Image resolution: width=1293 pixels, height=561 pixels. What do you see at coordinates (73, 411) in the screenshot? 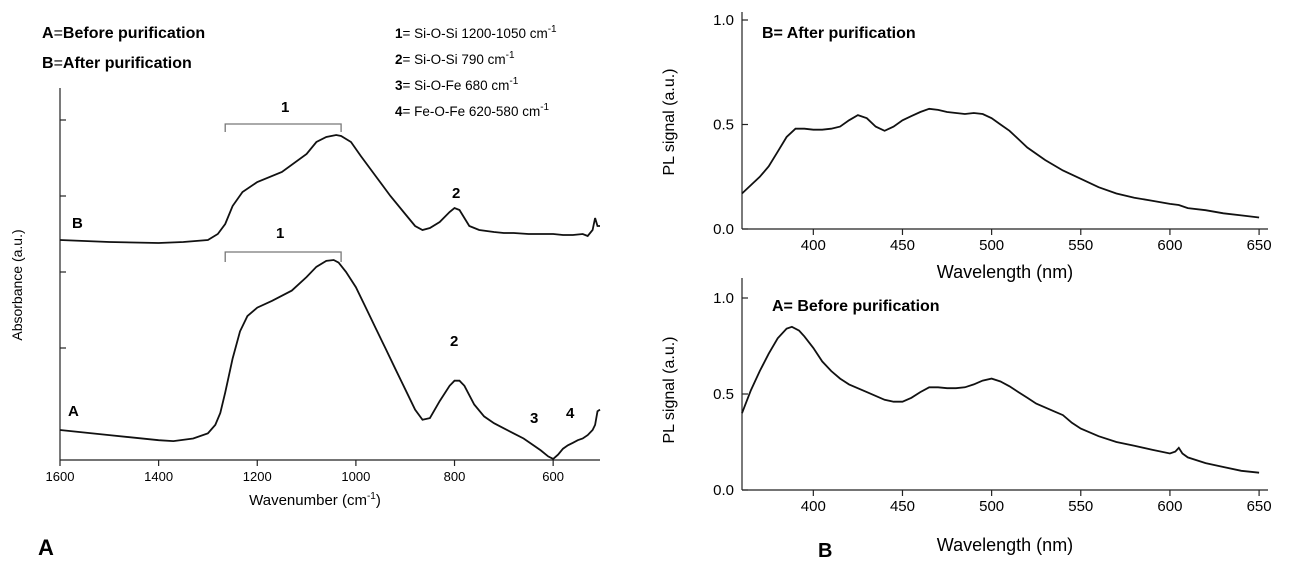
I see `curve-label-a: A` at bounding box center [73, 411].